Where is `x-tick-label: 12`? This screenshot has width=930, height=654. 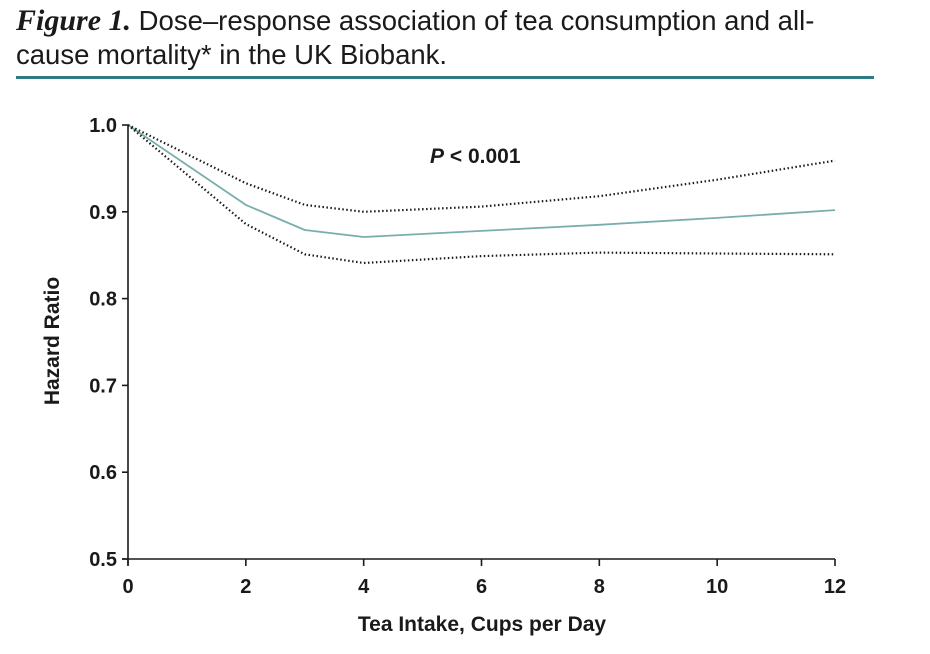
x-tick-label: 12 is located at coordinates (835, 587).